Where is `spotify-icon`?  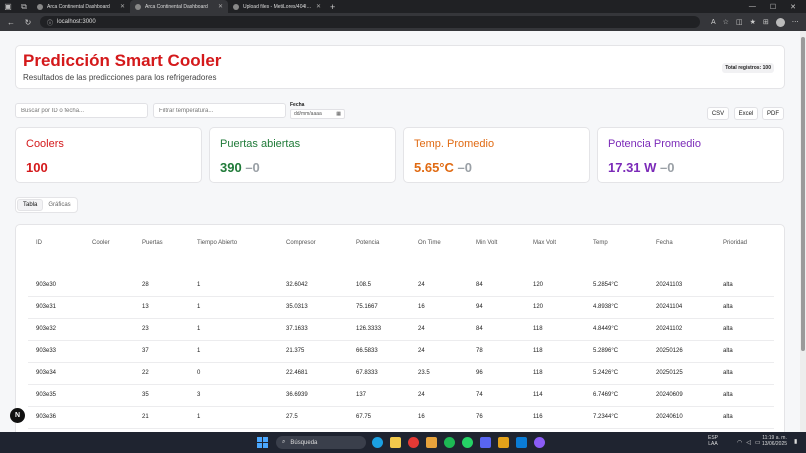
spotify-icon is located at coordinates (449, 442).